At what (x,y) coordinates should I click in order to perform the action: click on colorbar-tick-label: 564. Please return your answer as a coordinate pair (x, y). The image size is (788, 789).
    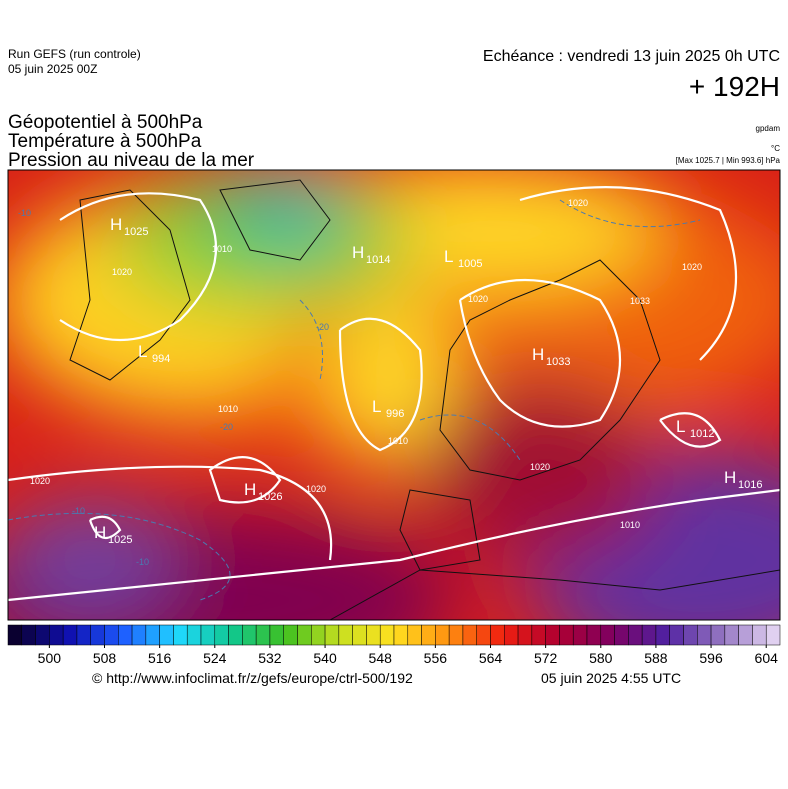
    Looking at the image, I should click on (491, 658).